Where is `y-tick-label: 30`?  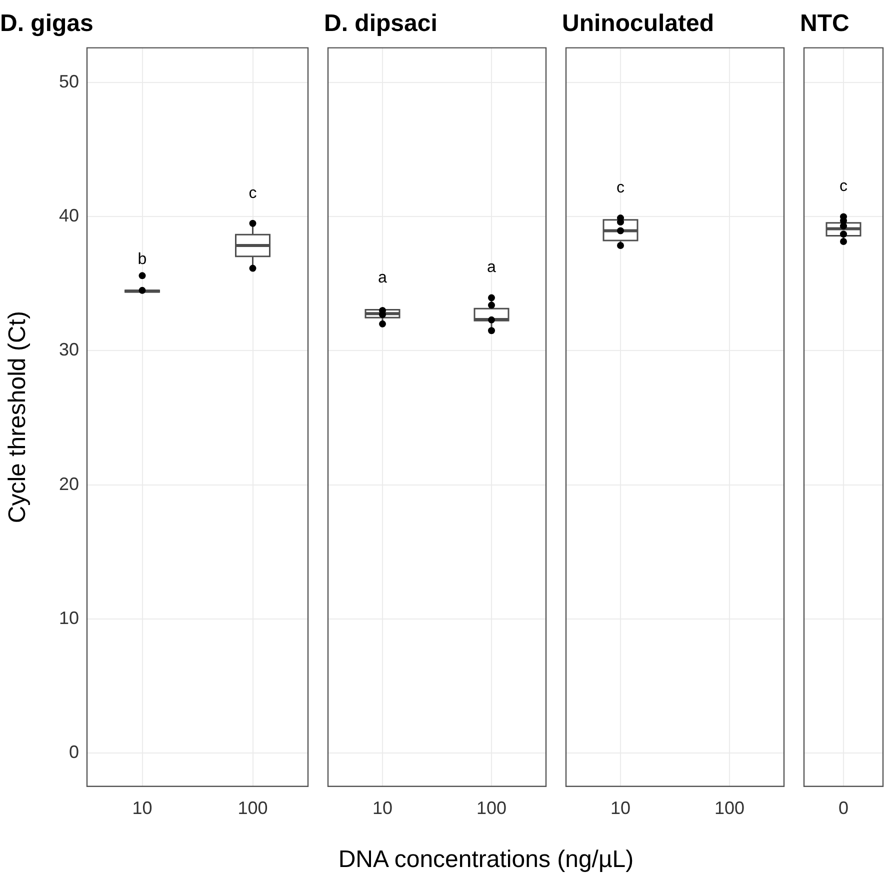 y-tick-label: 30 is located at coordinates (68, 350).